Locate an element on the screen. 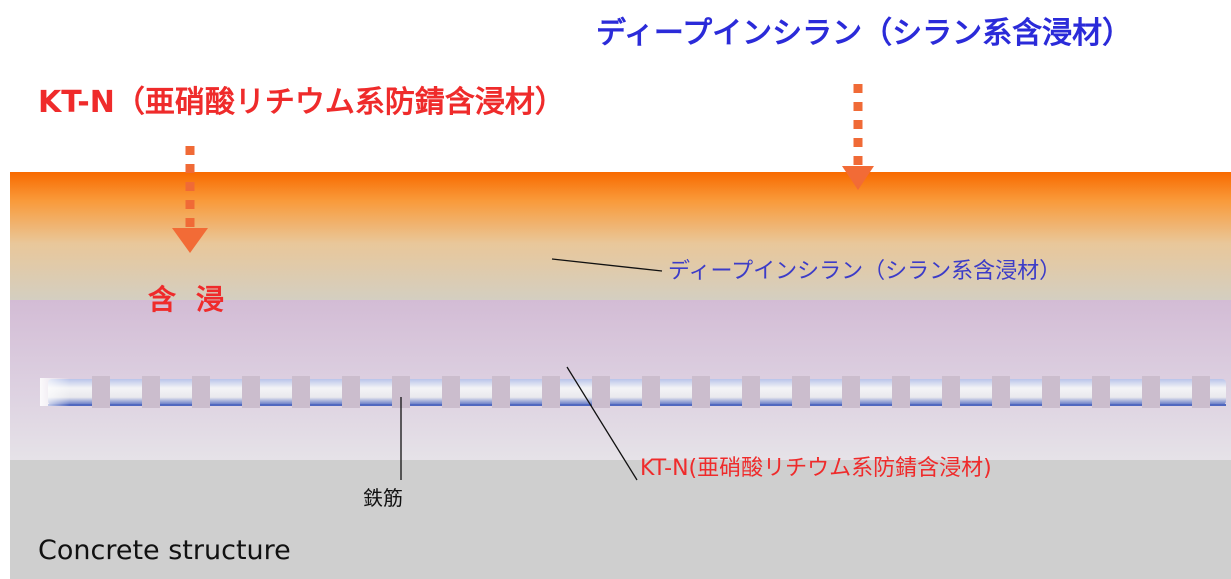  rebar-ribs is located at coordinates (651, 392).